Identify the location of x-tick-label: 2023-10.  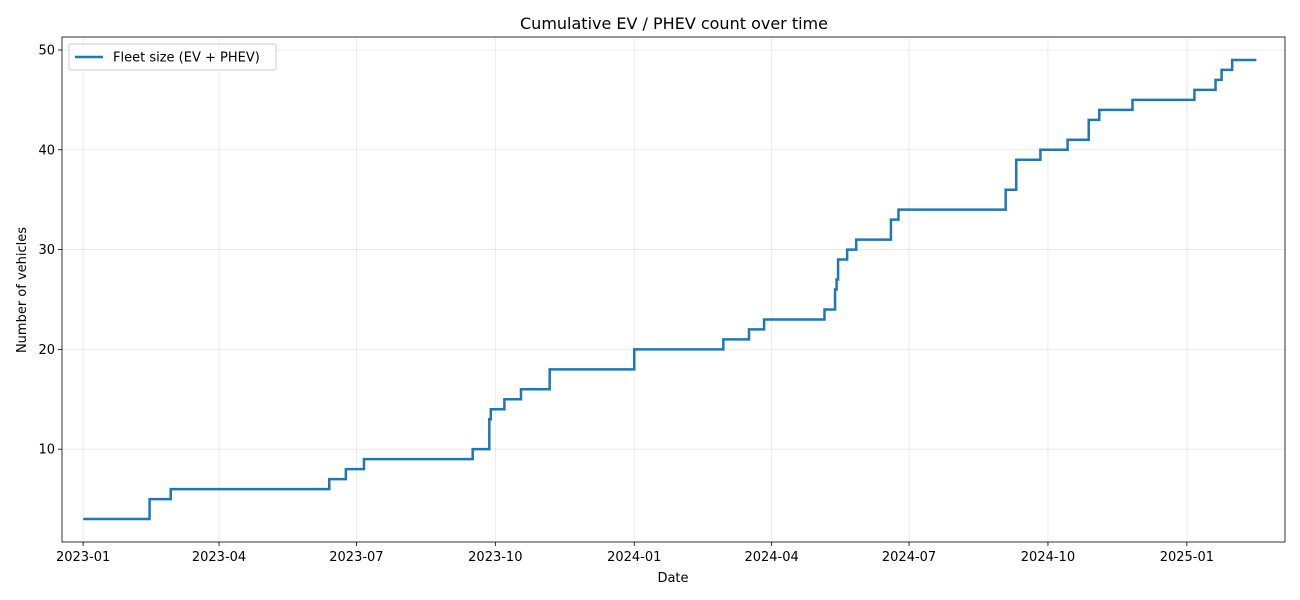
(495, 557).